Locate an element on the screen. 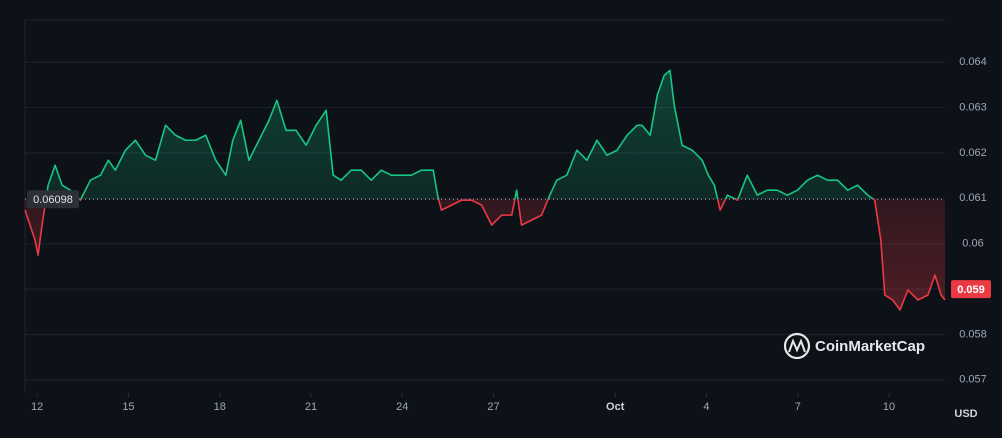 This screenshot has width=1002, height=438. watermark: CoinMarketCap is located at coordinates (854, 346).